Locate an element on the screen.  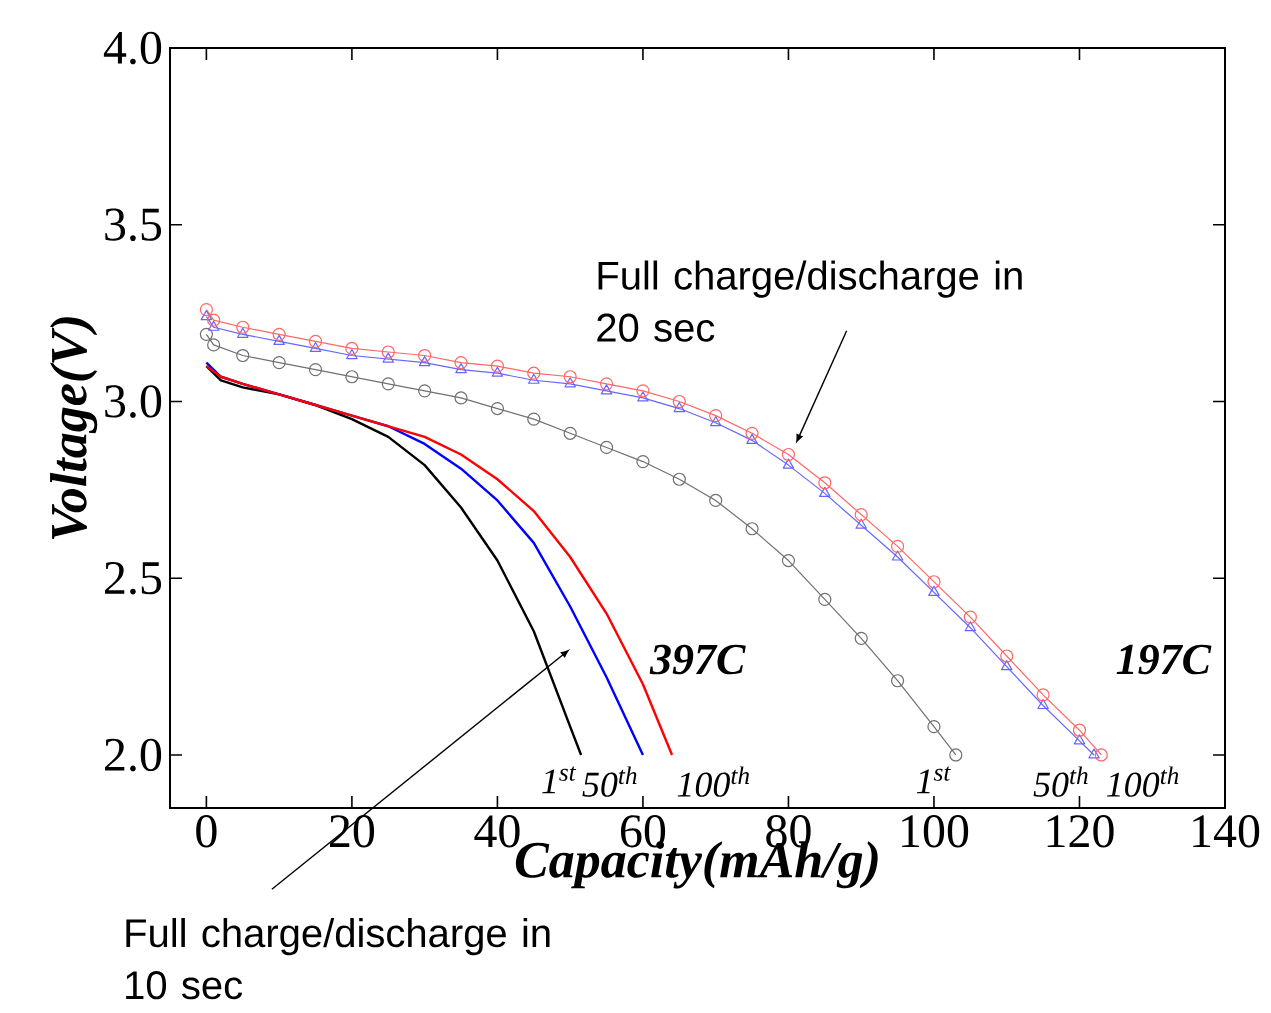
x-tick-label: 0 is located at coordinates (206, 831).